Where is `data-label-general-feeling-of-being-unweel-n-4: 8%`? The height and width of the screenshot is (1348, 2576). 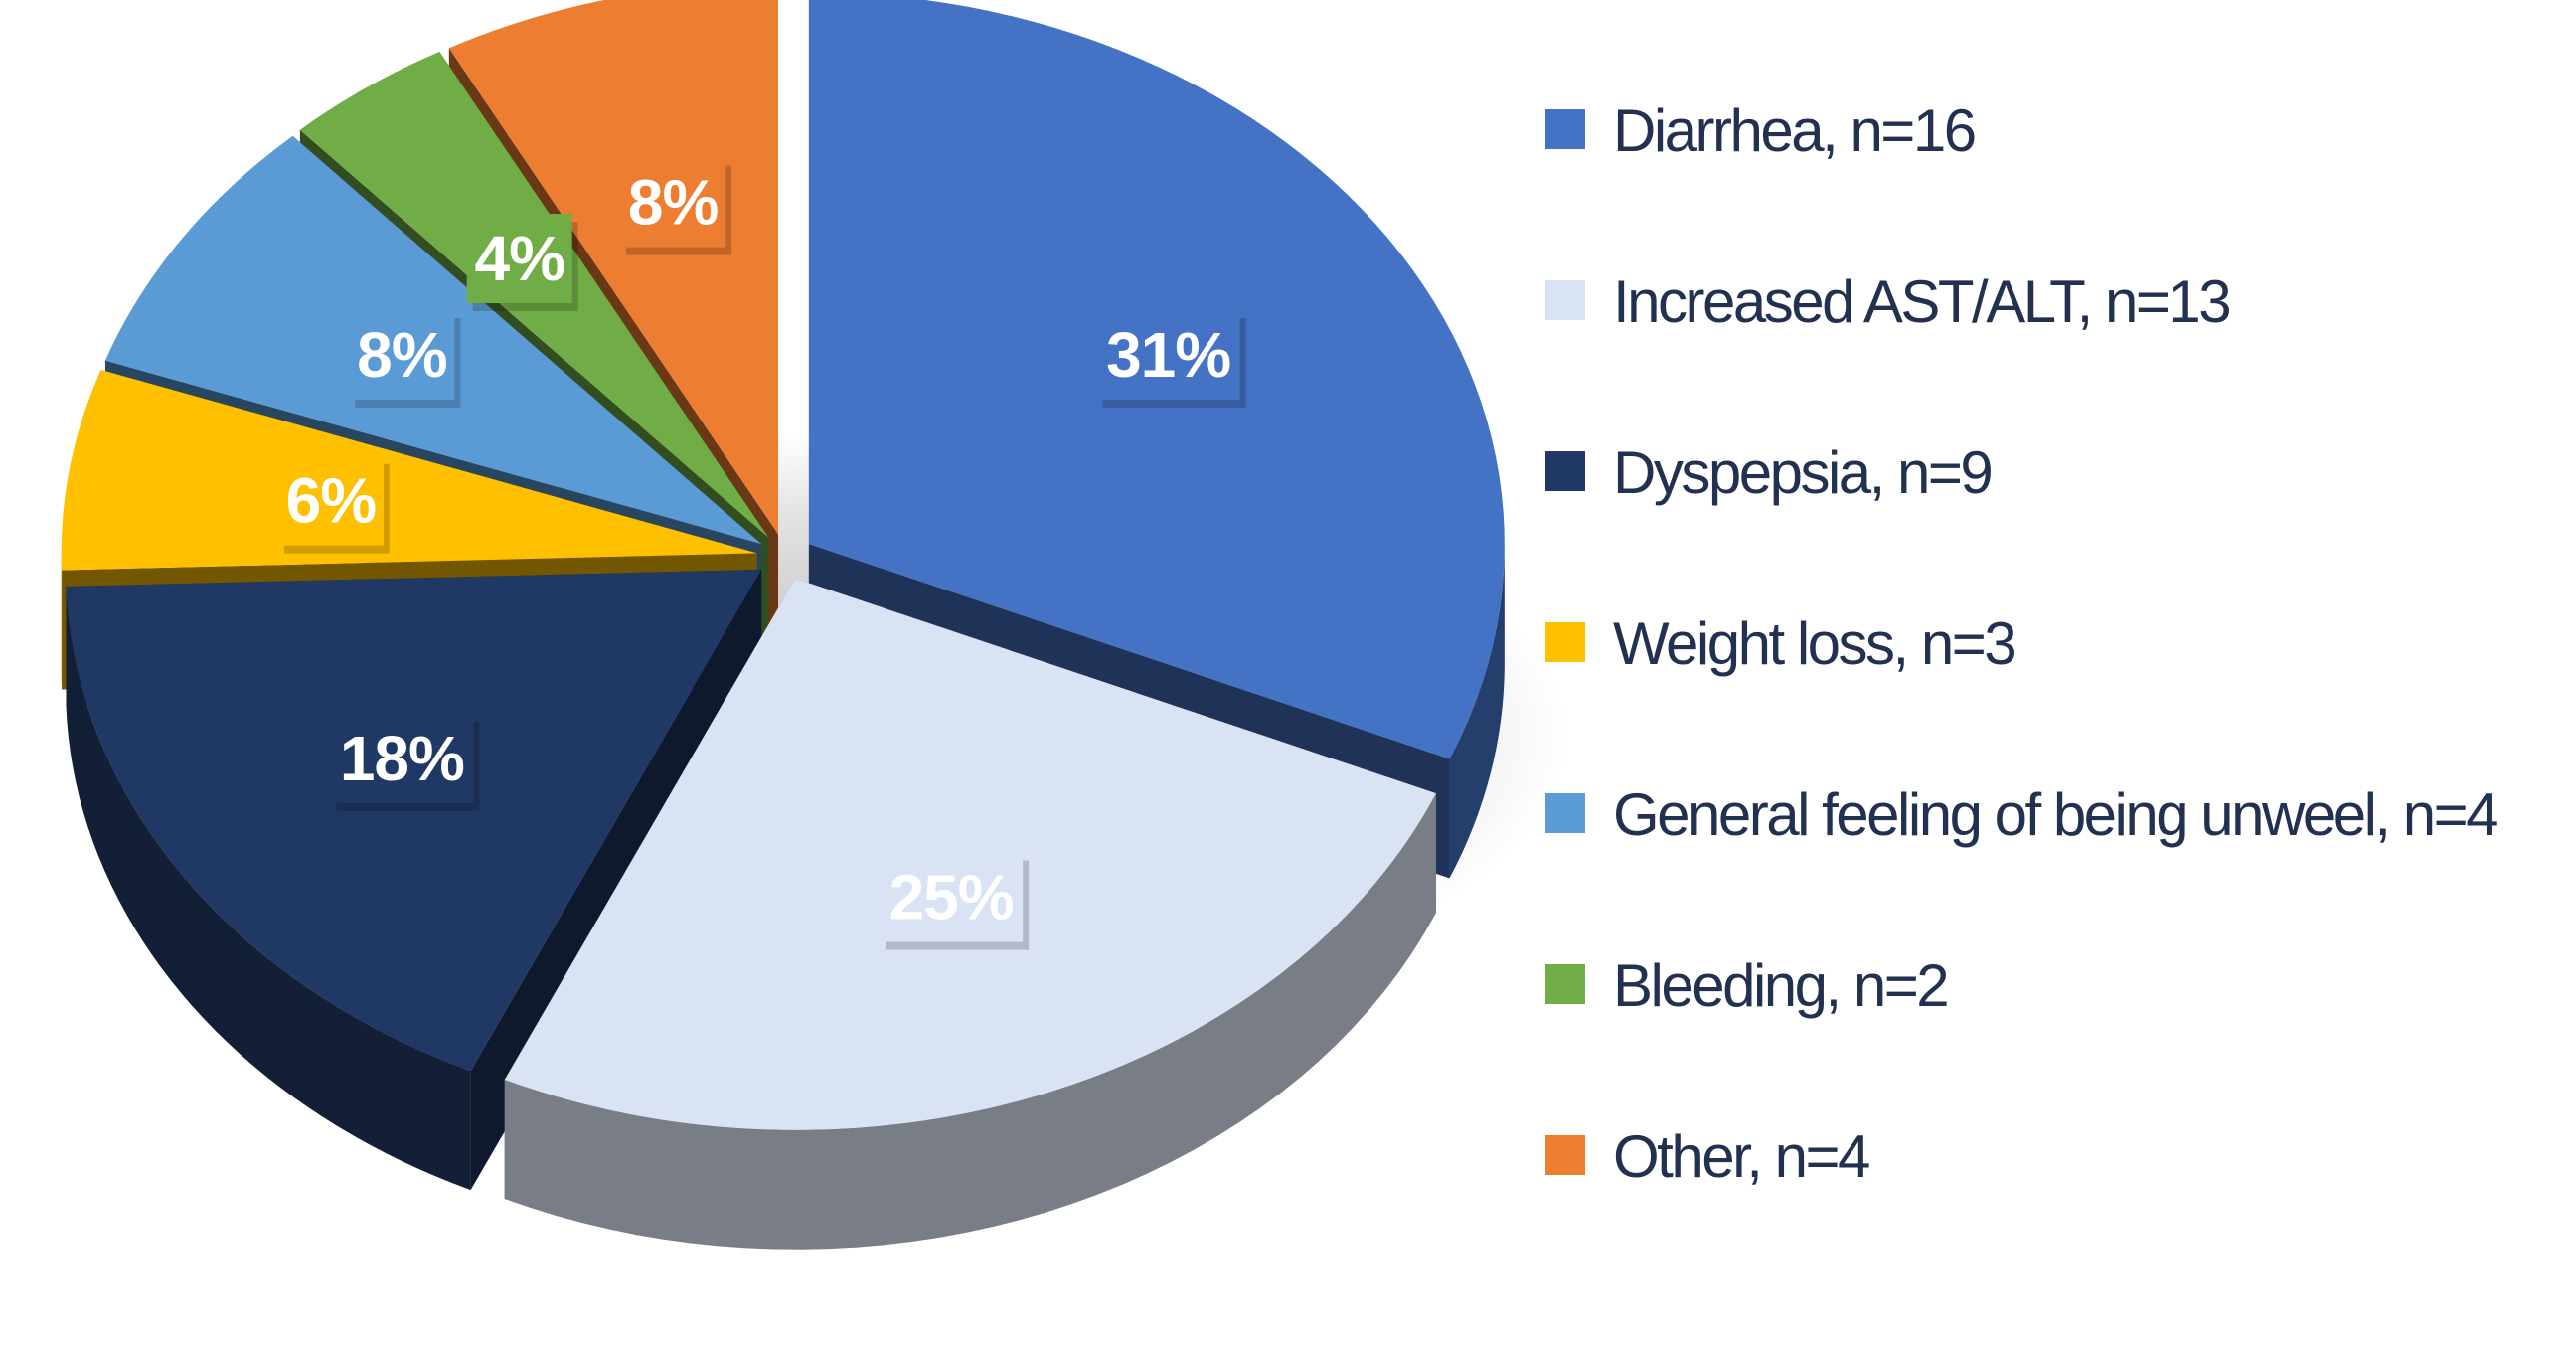 data-label-general-feeling-of-being-unweel-n-4: 8% is located at coordinates (405, 359).